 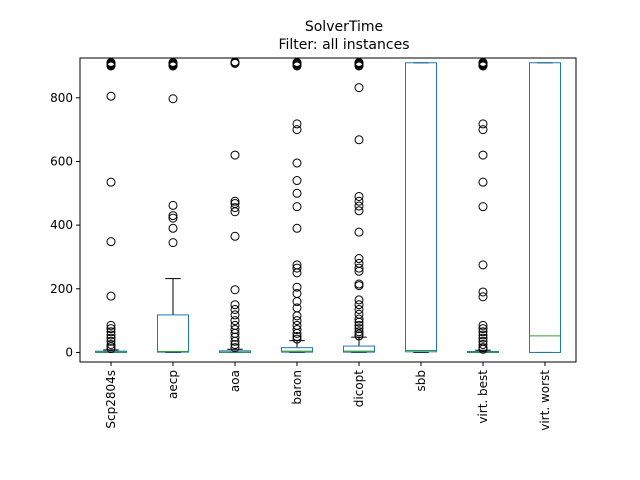 What do you see at coordinates (235, 381) in the screenshot?
I see `x-tick-label: aoa` at bounding box center [235, 381].